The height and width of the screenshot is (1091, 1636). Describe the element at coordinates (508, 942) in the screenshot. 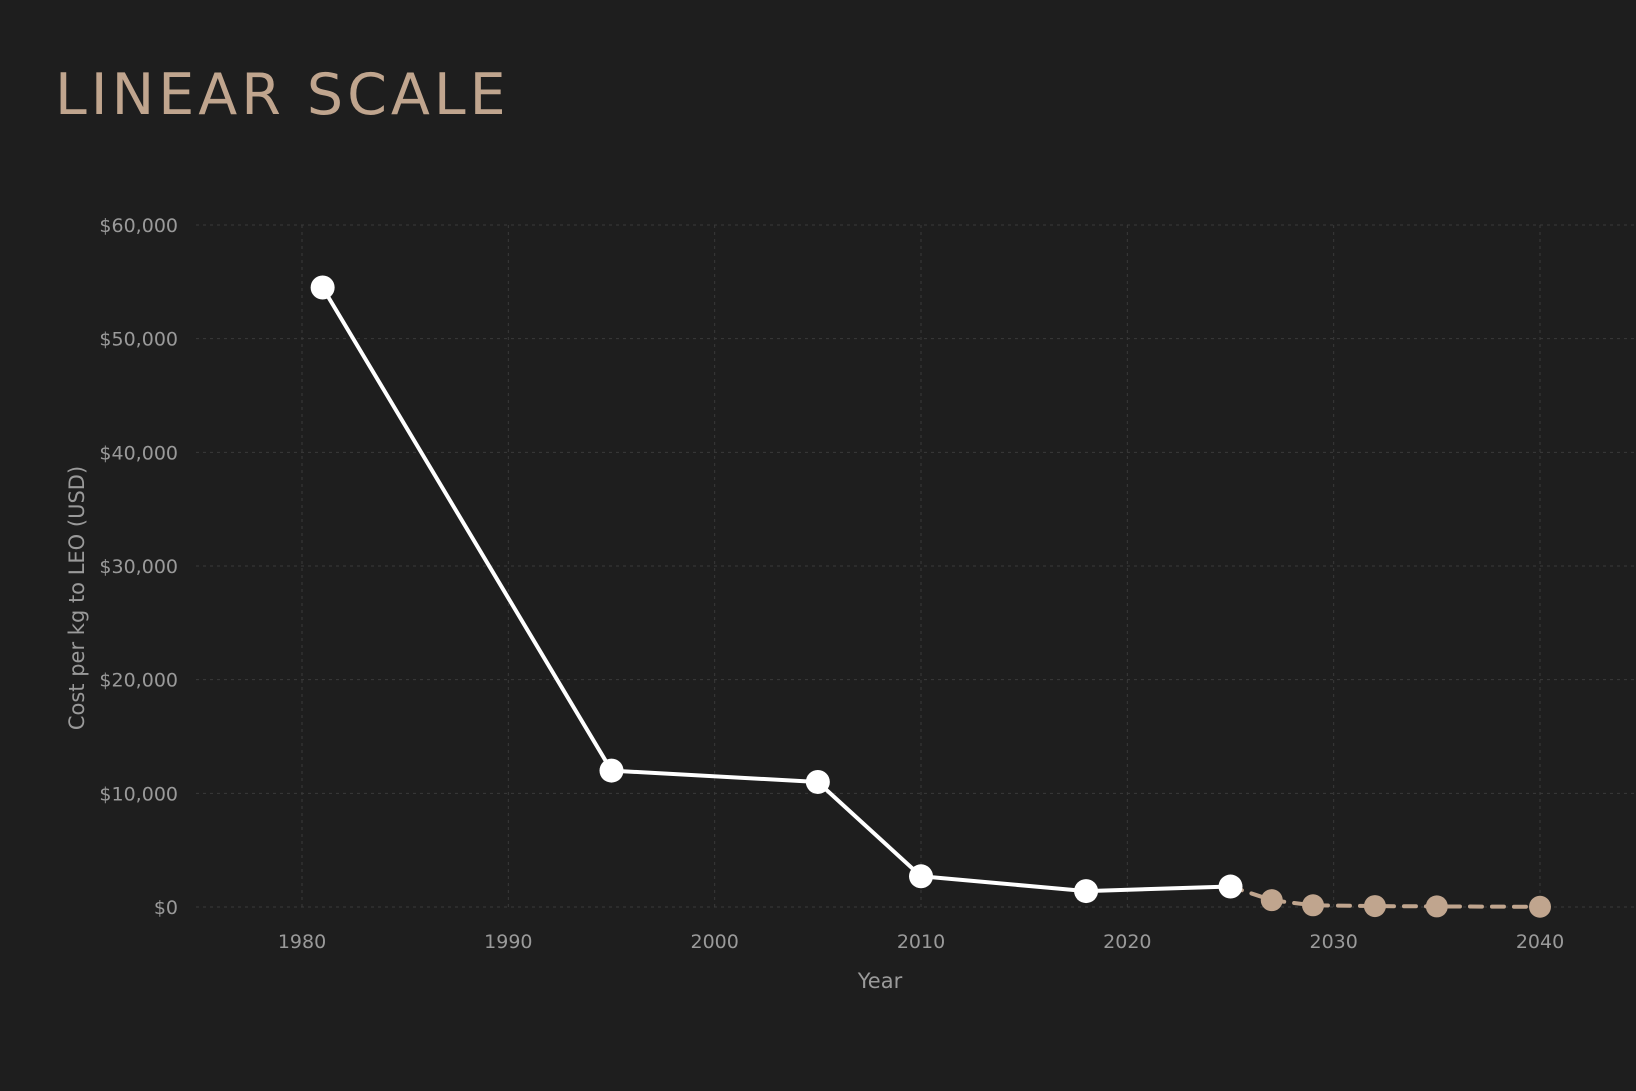

I see `x-tick-label: 1990` at that location.